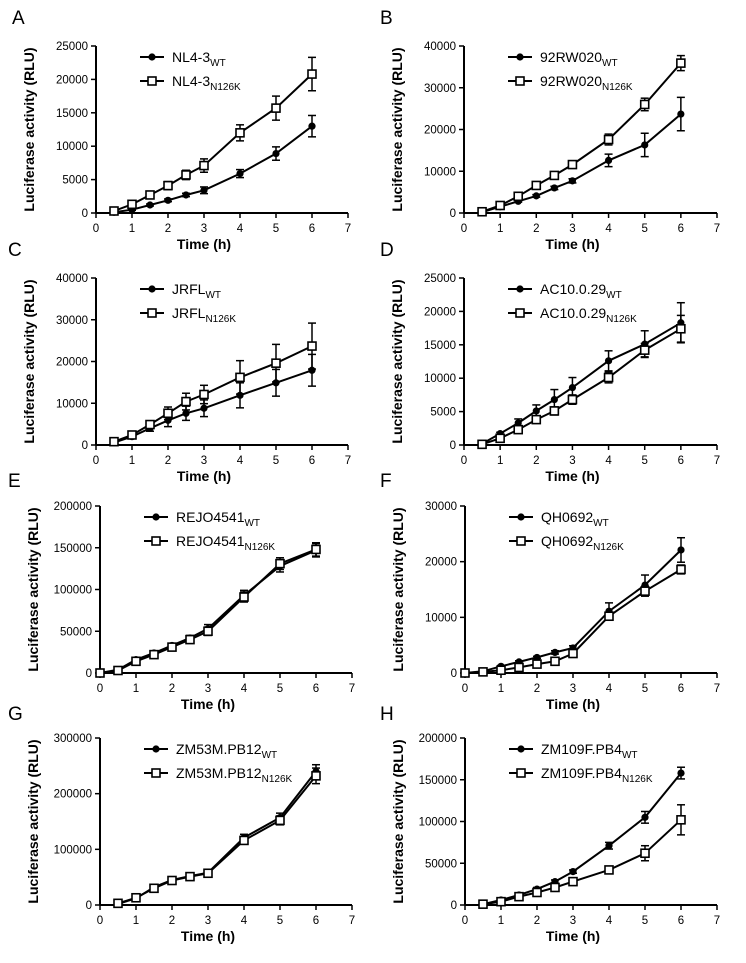  I want to click on legend-label: JRFLWT, so click(196, 291).